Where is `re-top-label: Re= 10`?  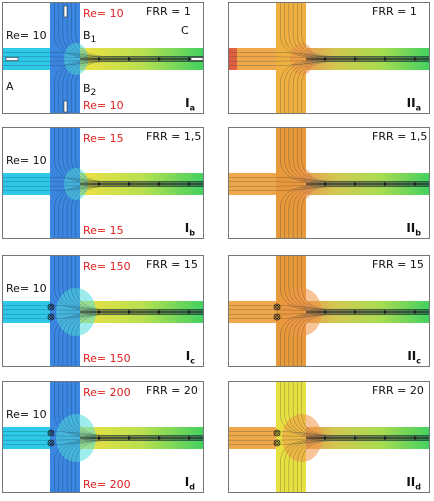 re-top-label: Re= 10 is located at coordinates (103, 13).